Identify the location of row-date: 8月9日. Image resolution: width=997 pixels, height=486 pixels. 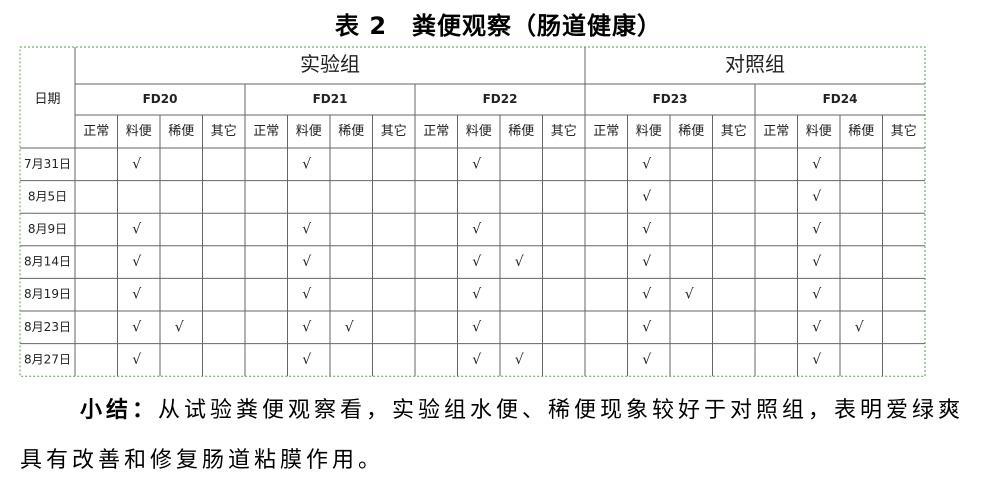
(47, 229).